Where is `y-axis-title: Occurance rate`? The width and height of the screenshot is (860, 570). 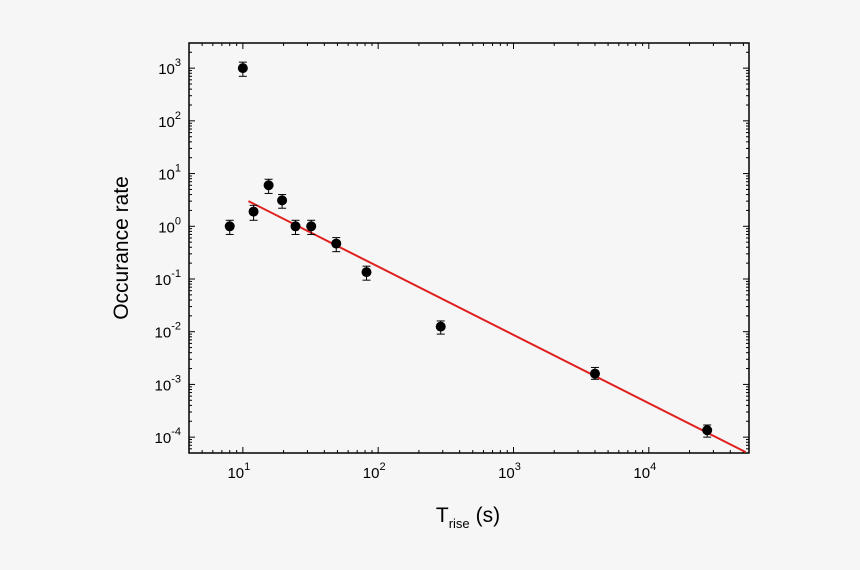 y-axis-title: Occurance rate is located at coordinates (121, 248).